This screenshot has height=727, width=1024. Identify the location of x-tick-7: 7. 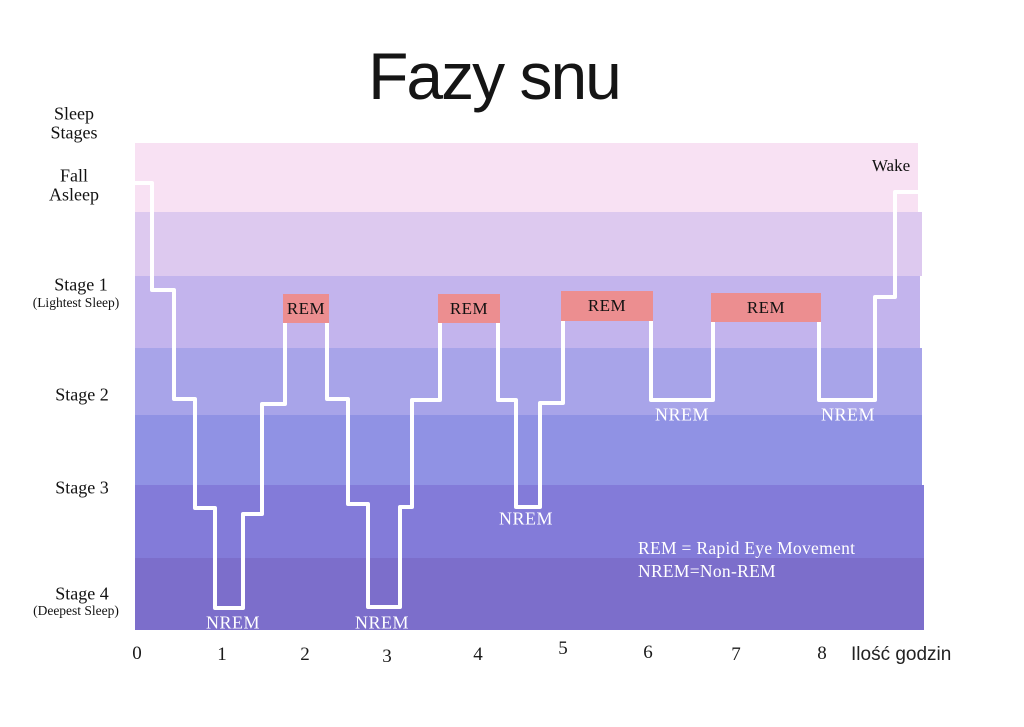
(736, 654).